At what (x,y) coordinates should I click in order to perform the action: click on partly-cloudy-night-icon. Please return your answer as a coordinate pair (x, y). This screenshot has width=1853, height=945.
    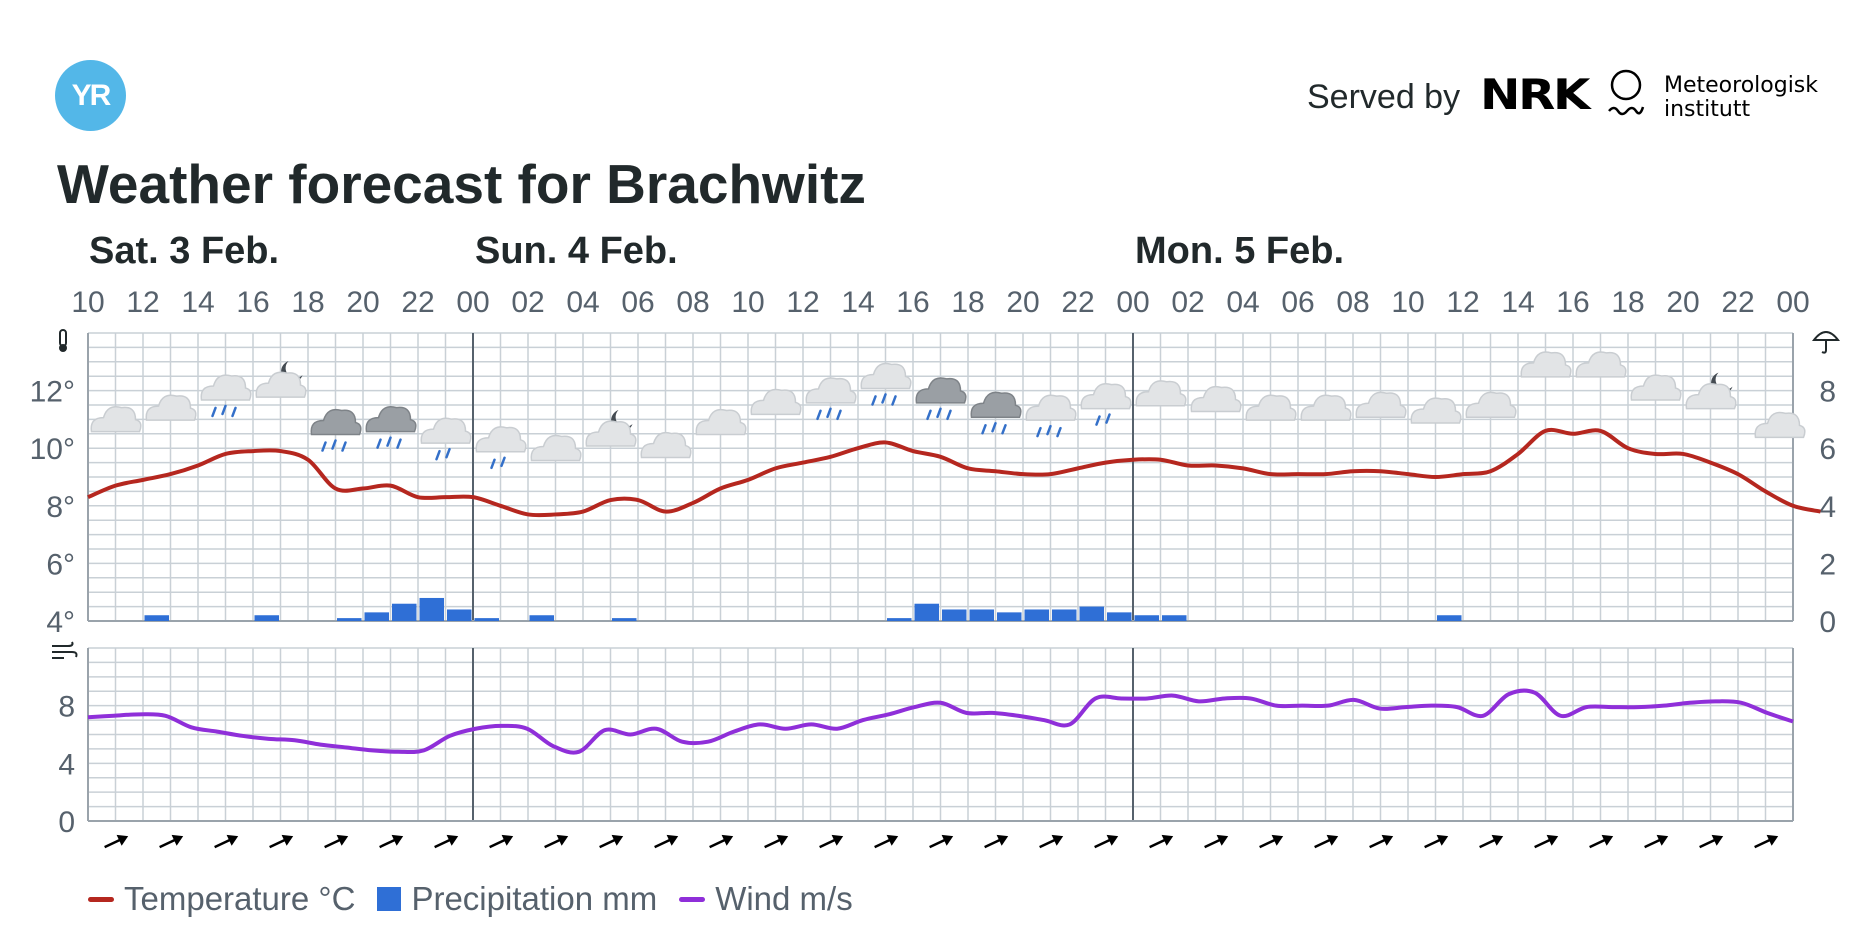
    Looking at the image, I should click on (281, 379).